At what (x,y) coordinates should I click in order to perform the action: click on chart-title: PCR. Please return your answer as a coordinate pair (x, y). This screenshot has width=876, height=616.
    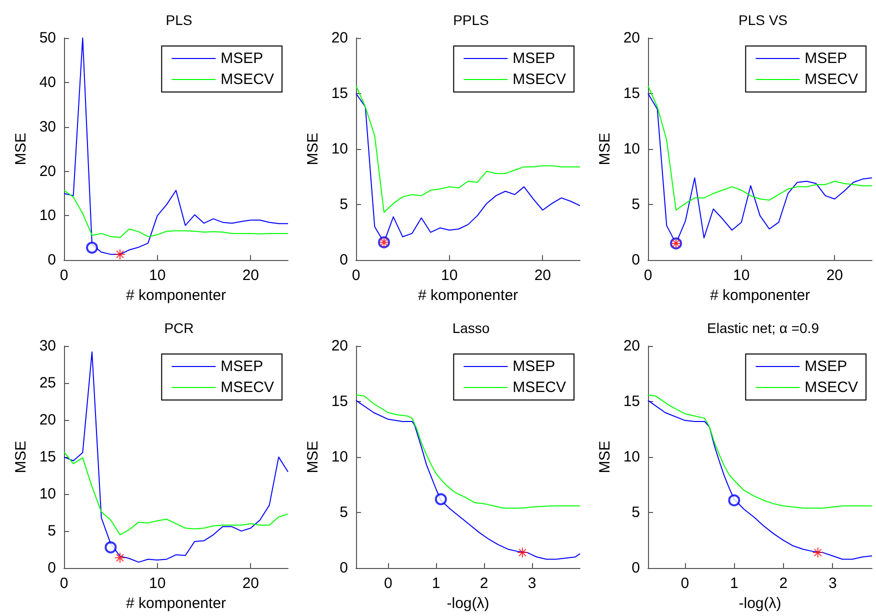
    Looking at the image, I should click on (179, 328).